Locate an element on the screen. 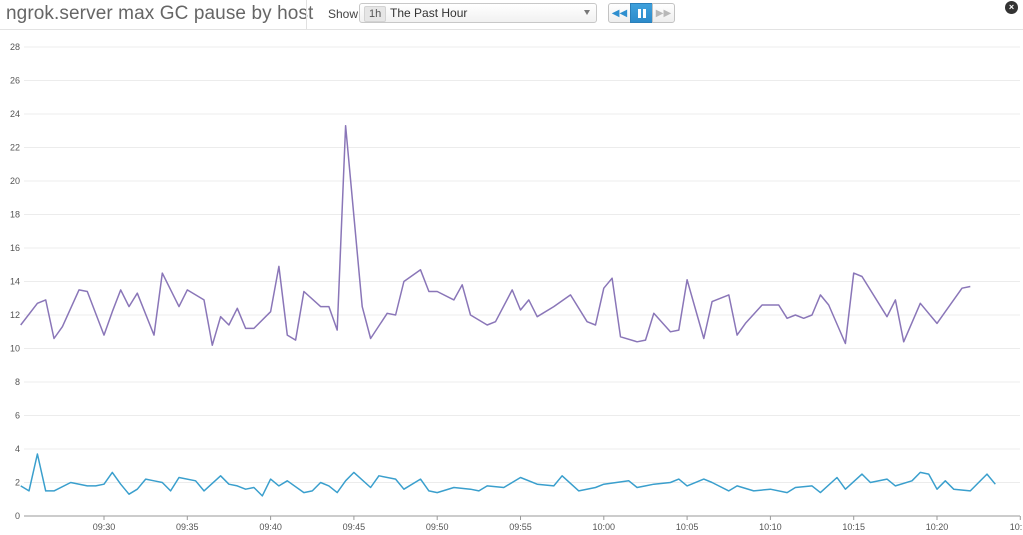  x-tick-label: 10:20 is located at coordinates (937, 527).